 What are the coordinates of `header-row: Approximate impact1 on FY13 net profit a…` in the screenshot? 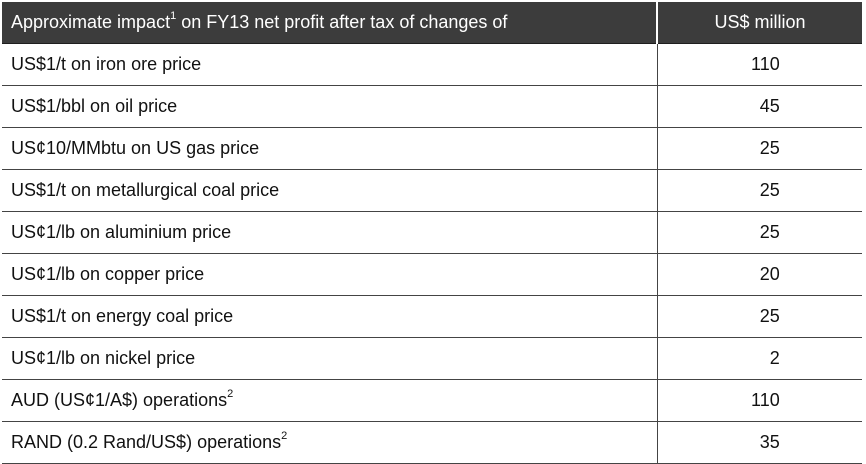 It's located at (432, 23).